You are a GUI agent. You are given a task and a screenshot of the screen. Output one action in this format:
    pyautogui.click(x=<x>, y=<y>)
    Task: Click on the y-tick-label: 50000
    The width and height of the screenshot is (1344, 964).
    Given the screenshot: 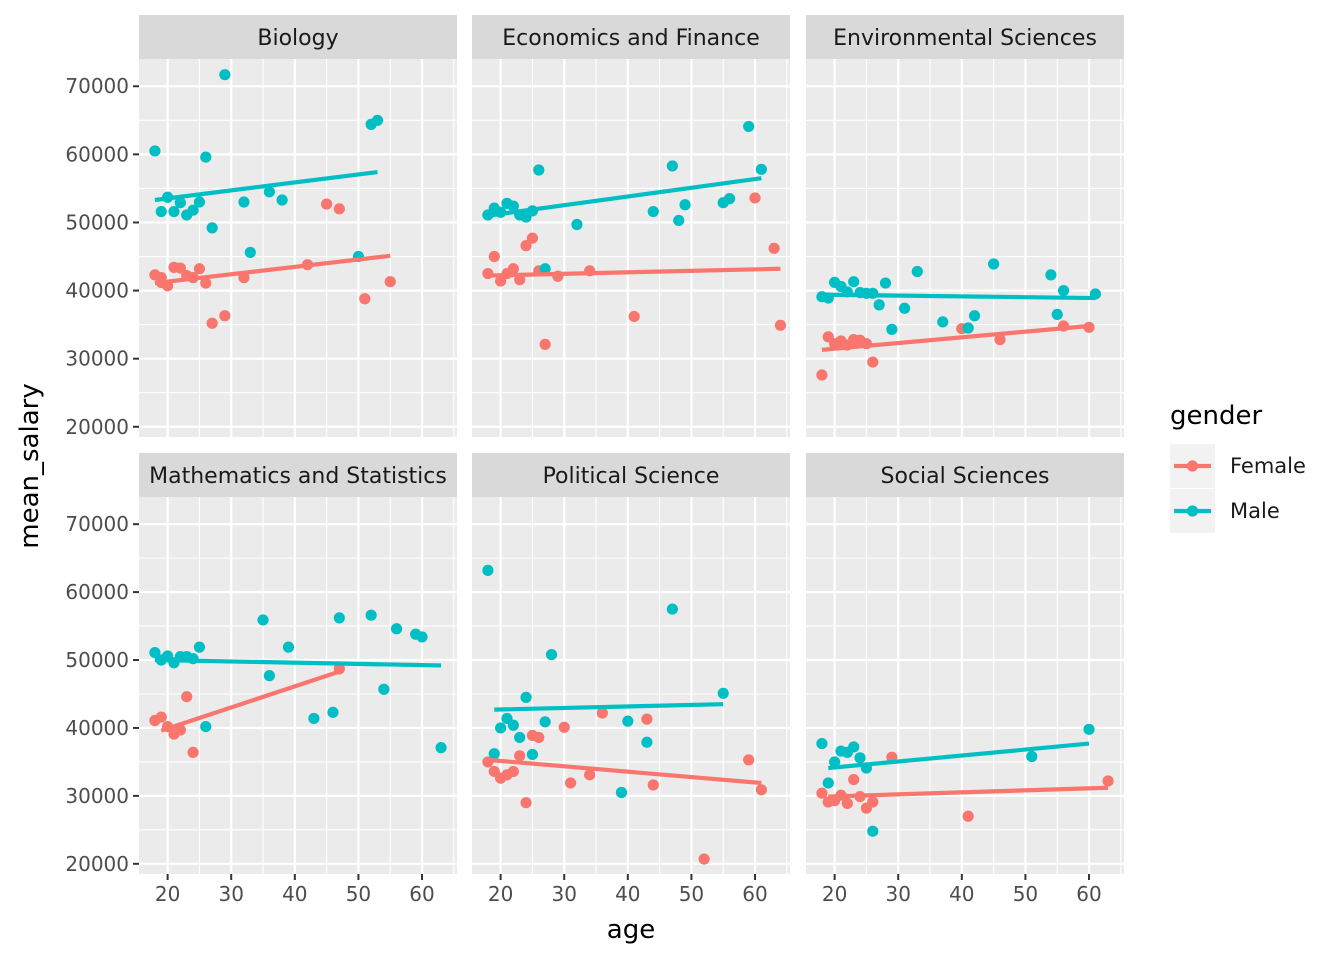 What is the action you would take?
    pyautogui.click(x=97, y=222)
    